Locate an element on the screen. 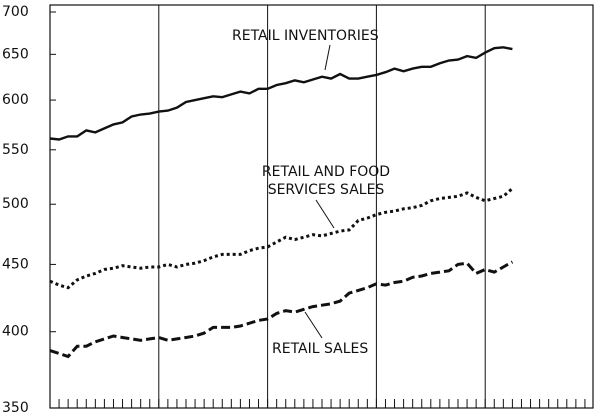  y-tick-label: 600 is located at coordinates (15, 100).